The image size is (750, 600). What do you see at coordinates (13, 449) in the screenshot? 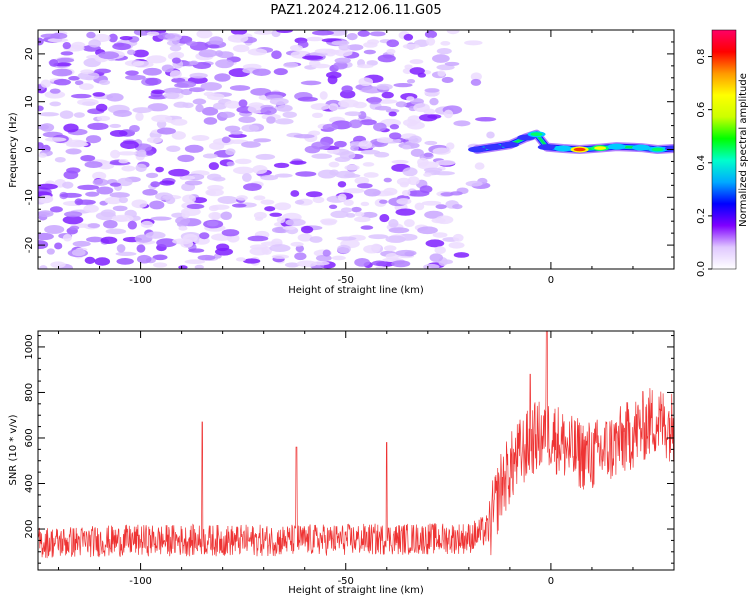
I see `snr-y-axis-label: SNR (10 * v/v)` at bounding box center [13, 449].